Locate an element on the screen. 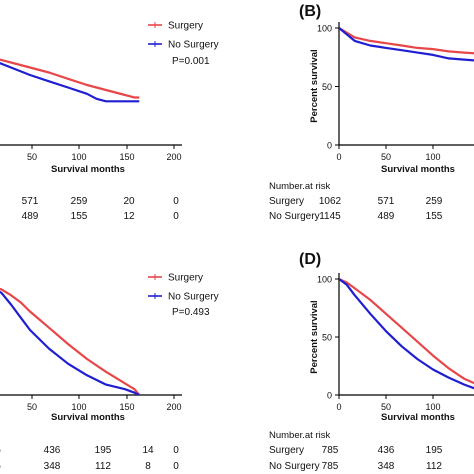 Image resolution: width=474 pixels, height=474 pixels. panel-label: (B) is located at coordinates (310, 11).